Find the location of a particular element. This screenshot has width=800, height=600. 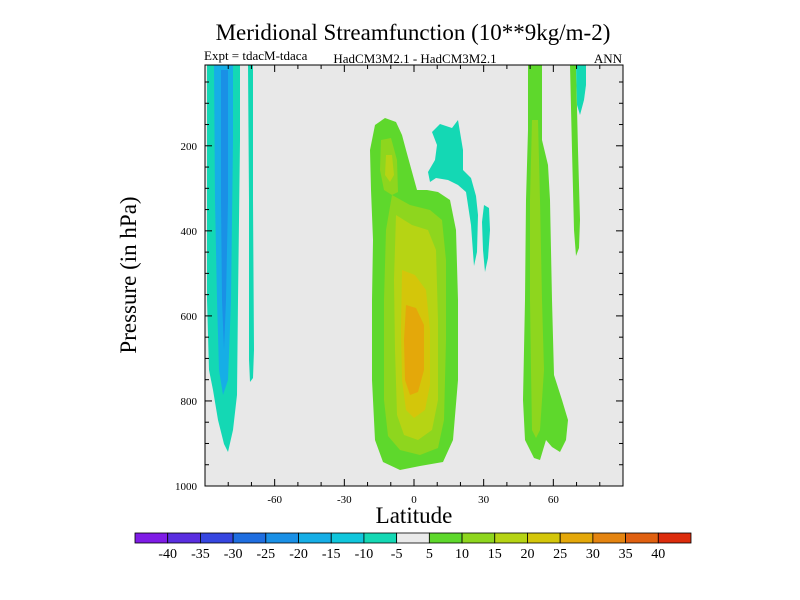

colorbar-label: -10 is located at coordinates (364, 554).